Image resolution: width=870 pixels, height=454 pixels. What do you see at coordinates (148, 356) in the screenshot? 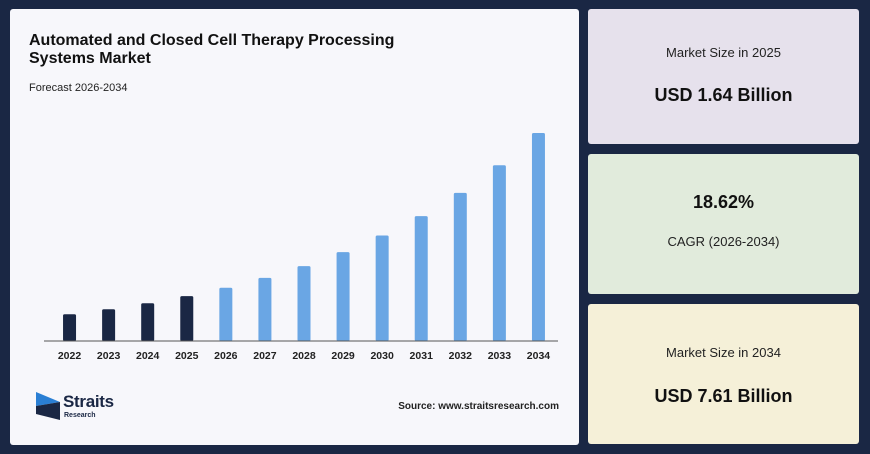
I see `x-tick-label-2024: 2024` at bounding box center [148, 356].